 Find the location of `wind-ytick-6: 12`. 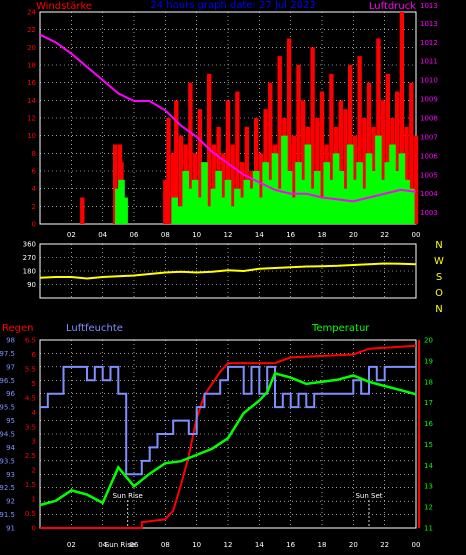

wind-ytick-6: 12 is located at coordinates (31, 119).